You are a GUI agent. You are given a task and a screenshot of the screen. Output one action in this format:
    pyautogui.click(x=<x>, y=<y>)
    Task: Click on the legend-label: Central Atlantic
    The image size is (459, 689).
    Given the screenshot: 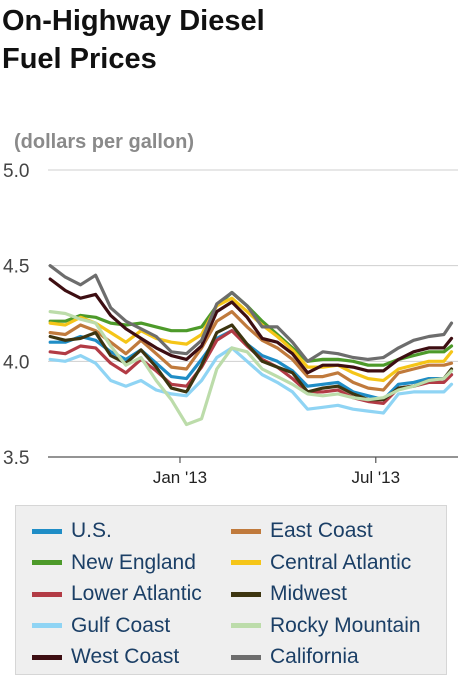 What is the action you would take?
    pyautogui.click(x=341, y=562)
    